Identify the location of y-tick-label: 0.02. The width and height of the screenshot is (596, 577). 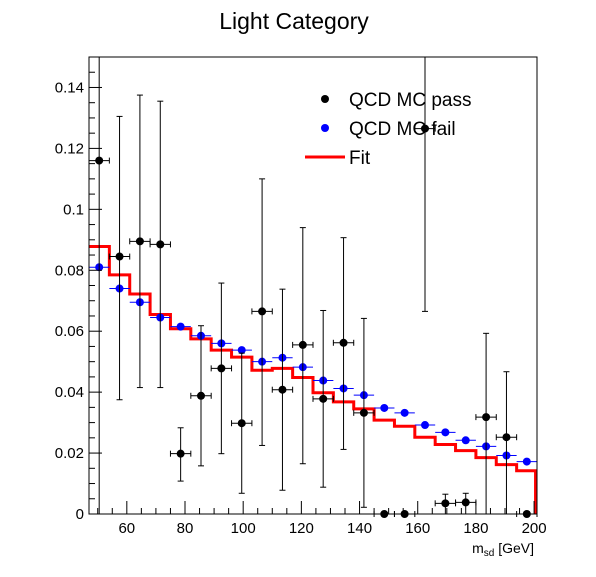
(69, 453).